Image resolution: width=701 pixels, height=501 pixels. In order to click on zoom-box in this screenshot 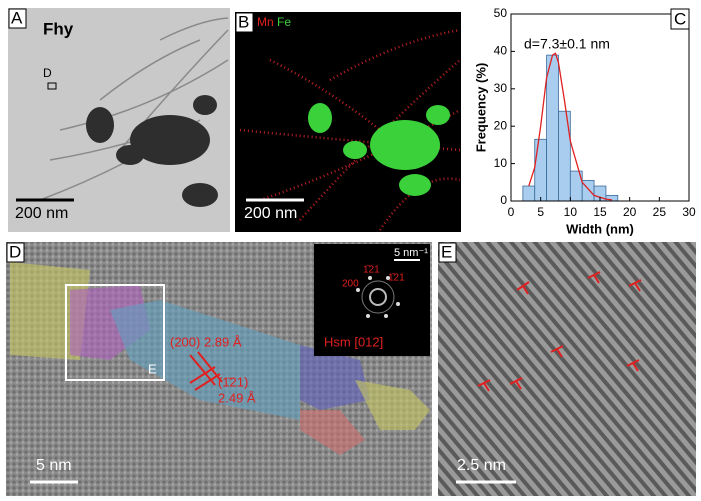, I will do `click(115, 332)`.